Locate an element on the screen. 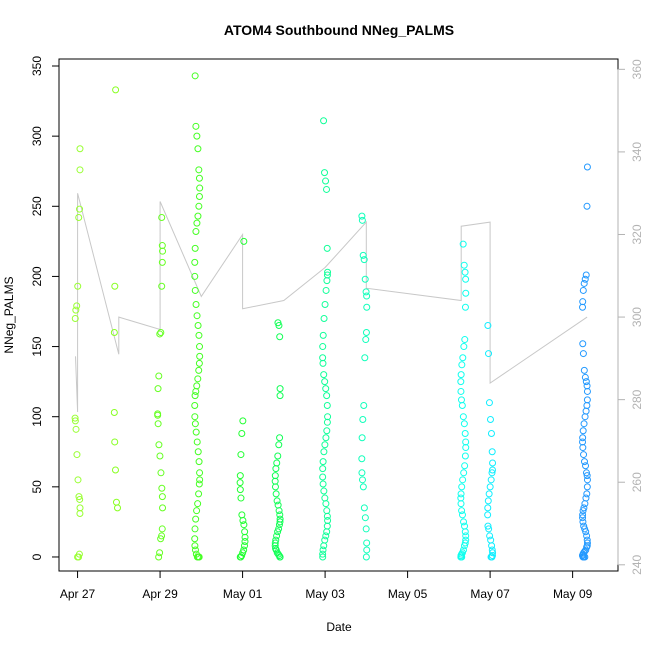 Image resolution: width=650 pixels, height=650 pixels. right-y-tick-label: 360 is located at coordinates (637, 69).